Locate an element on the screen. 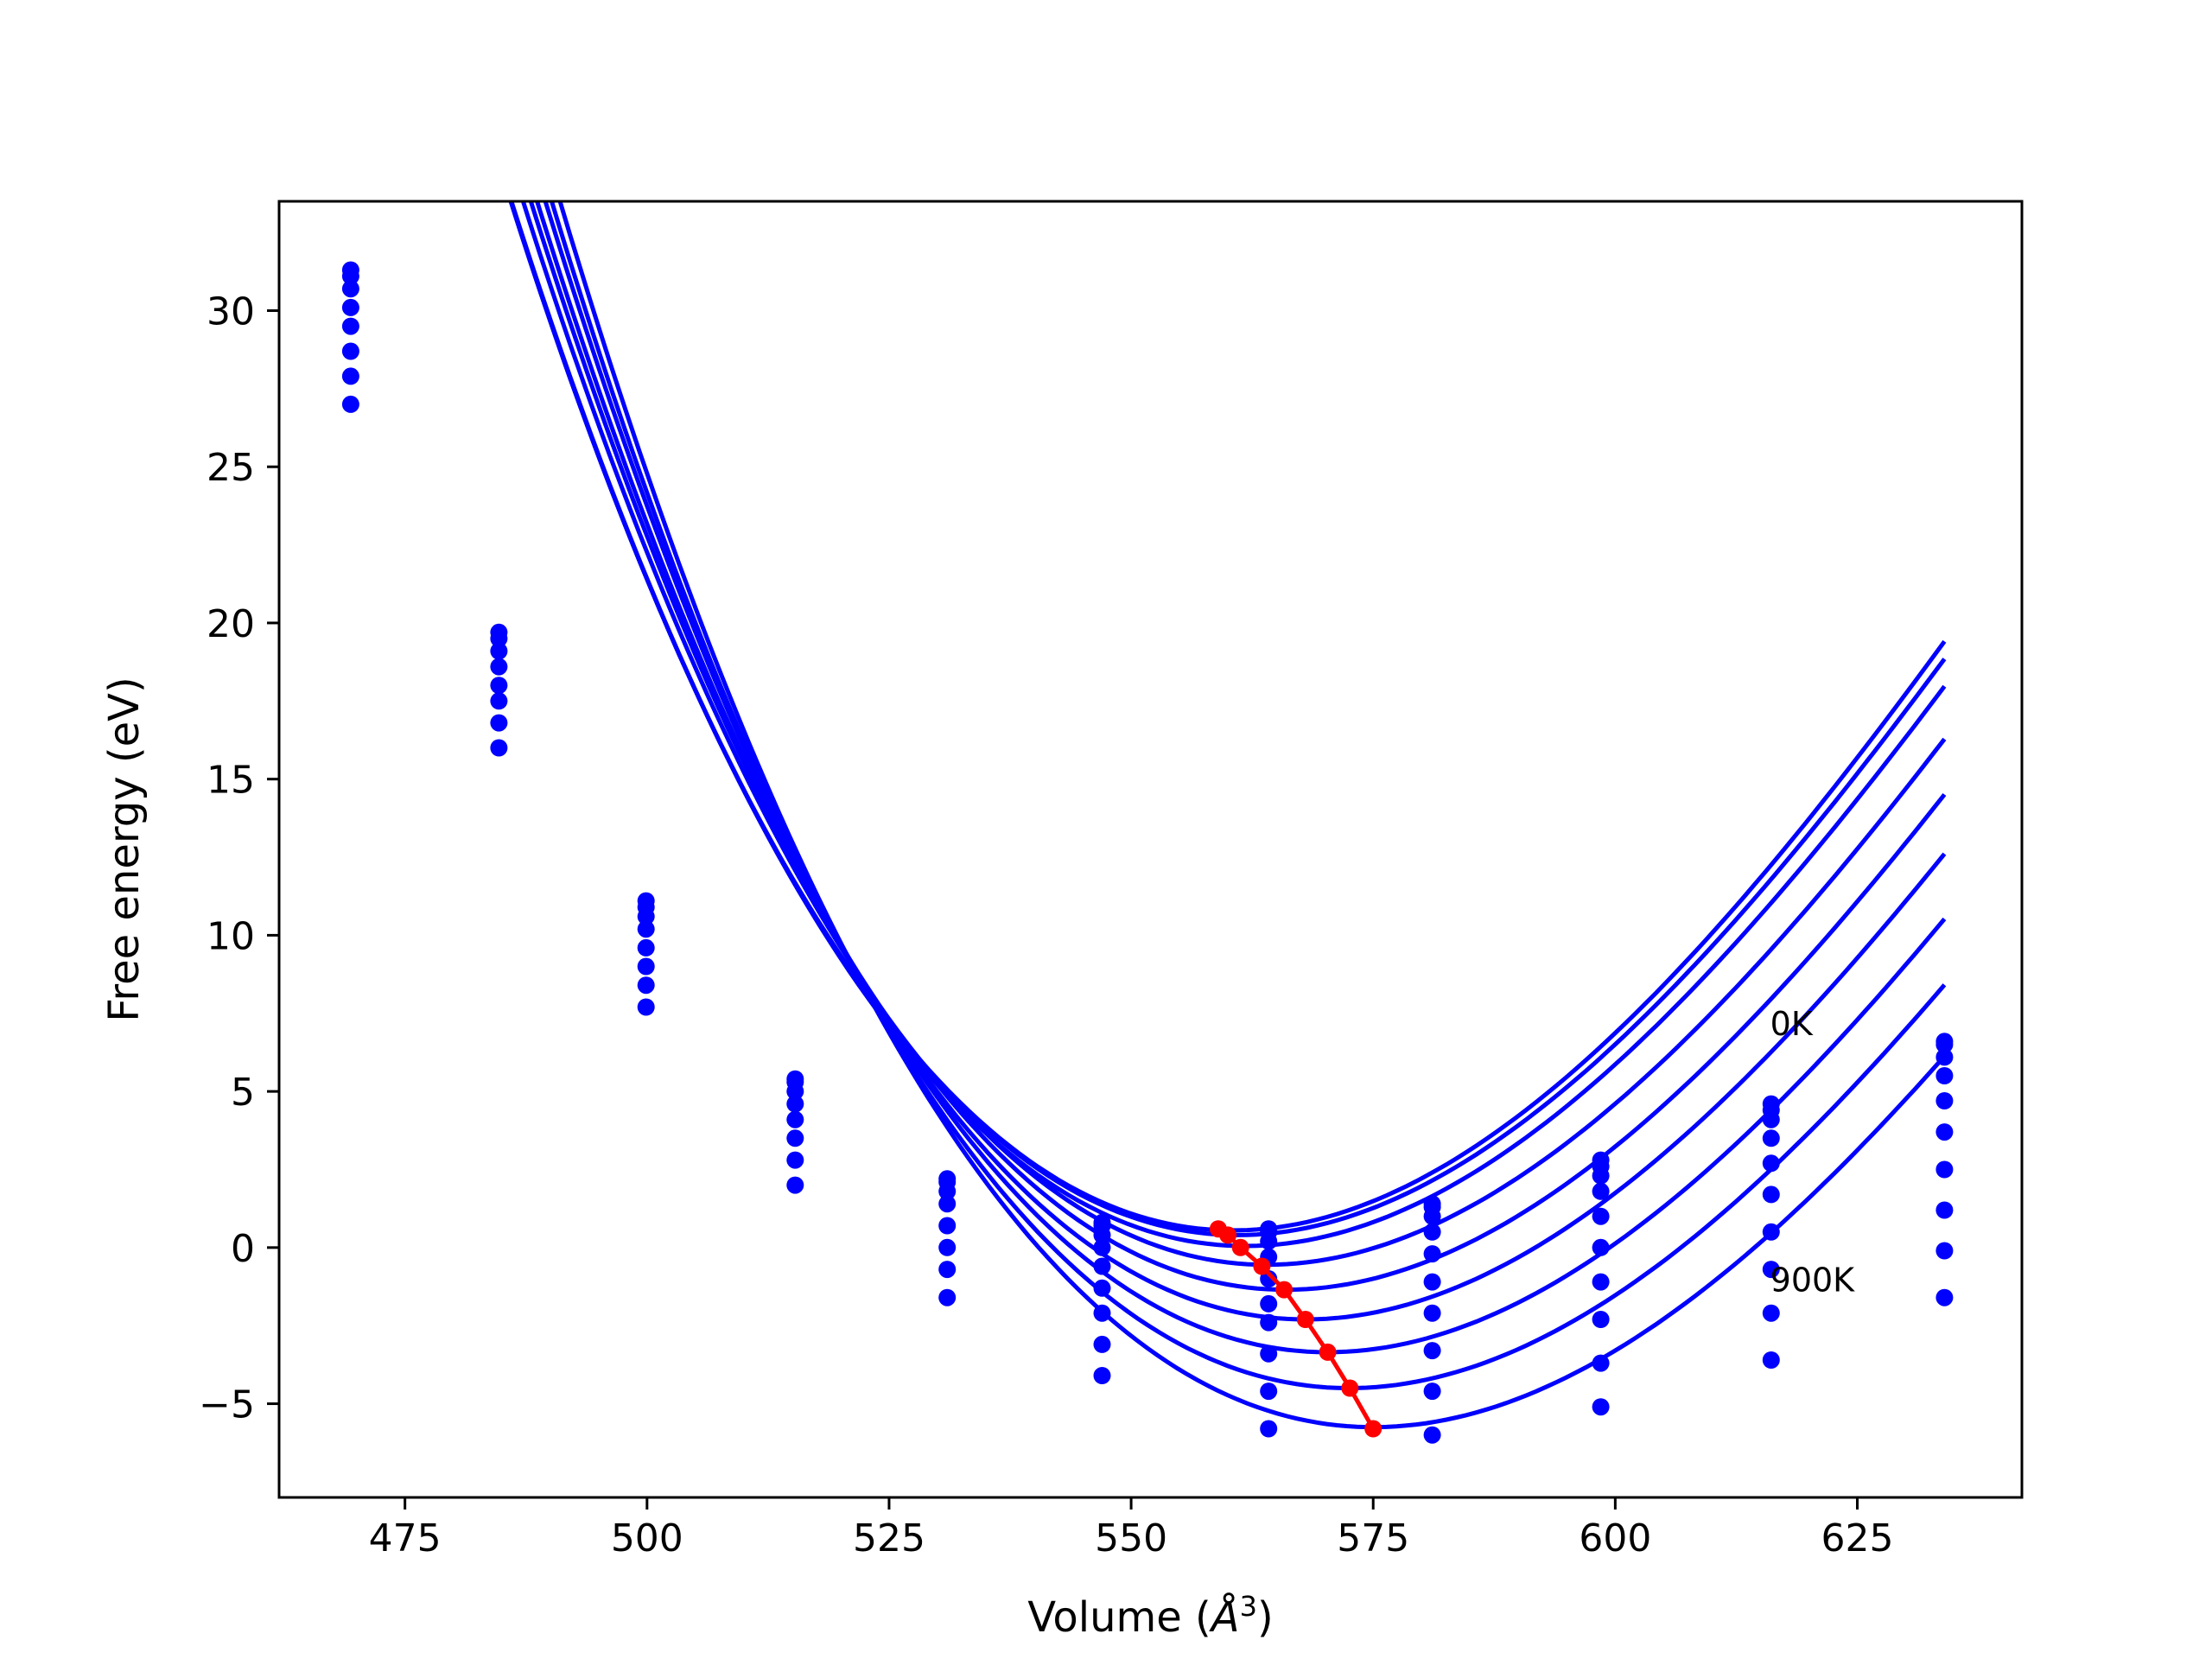 The width and height of the screenshot is (2212, 1659). x-axis-label-prefix: Volume ( is located at coordinates (1119, 1617).